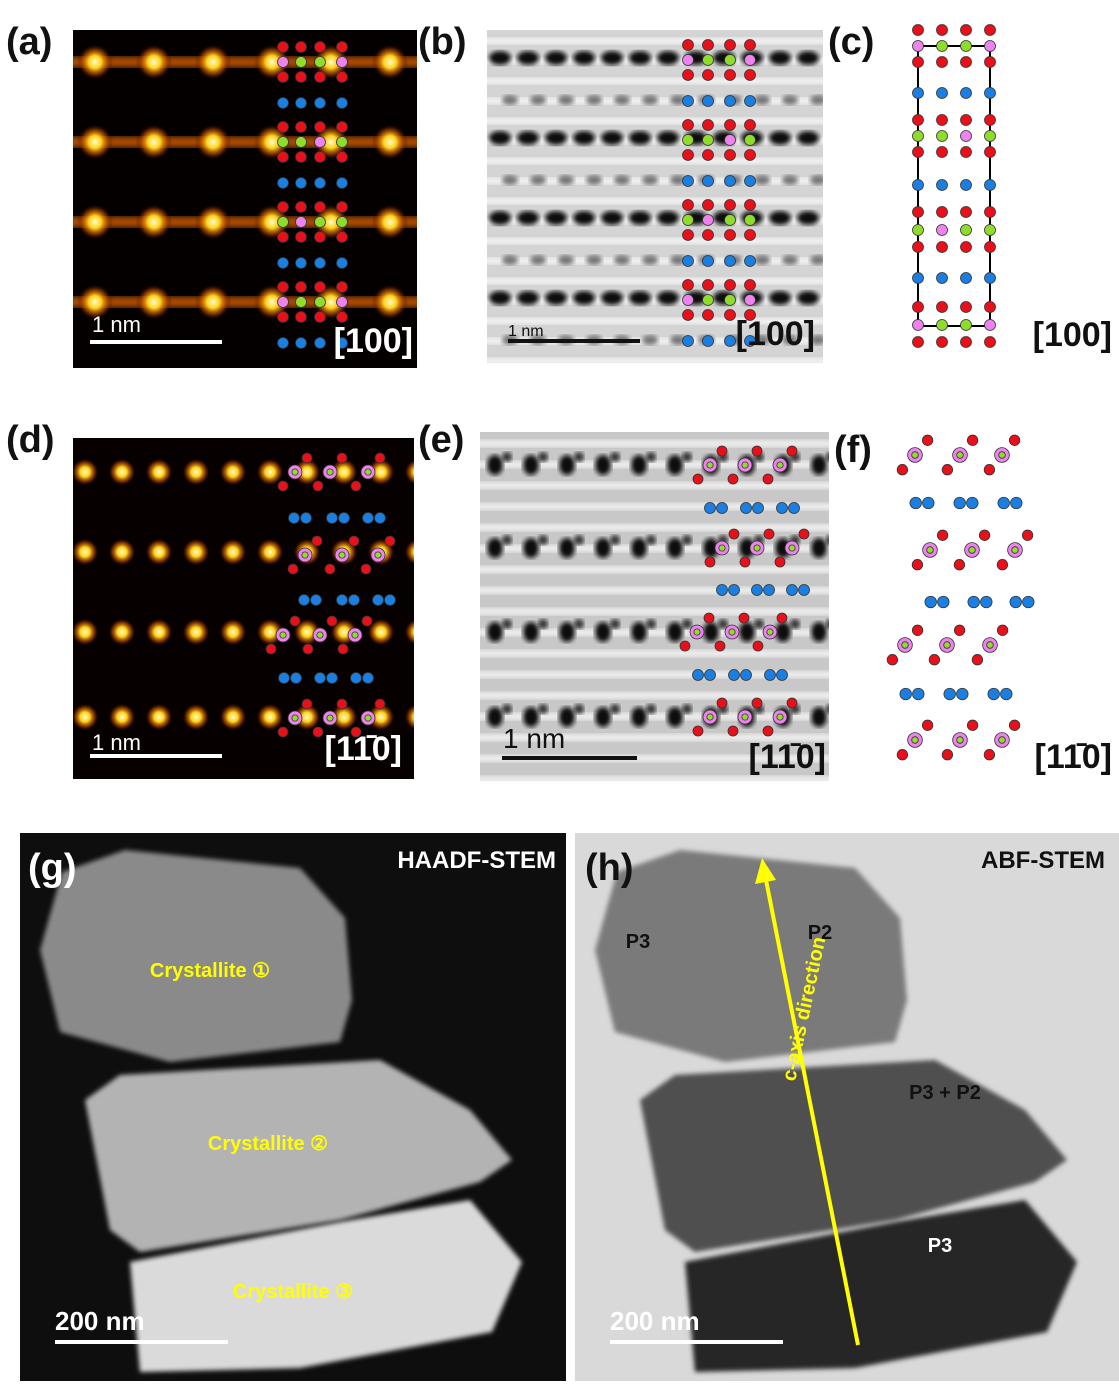 The height and width of the screenshot is (1387, 1119). Describe the element at coordinates (298, 1156) in the screenshot. I see `crystallite` at that location.